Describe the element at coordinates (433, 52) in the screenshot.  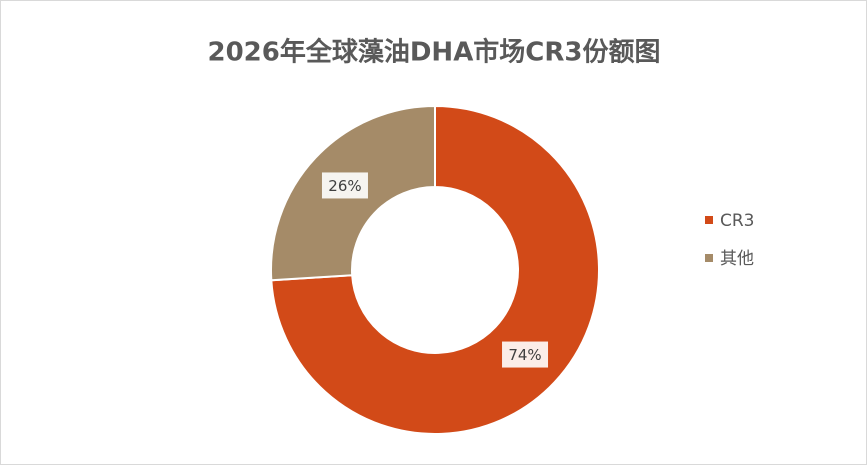
I see `chart-title: 2026年全球藻油DHA市场CR3份额图` at that location.